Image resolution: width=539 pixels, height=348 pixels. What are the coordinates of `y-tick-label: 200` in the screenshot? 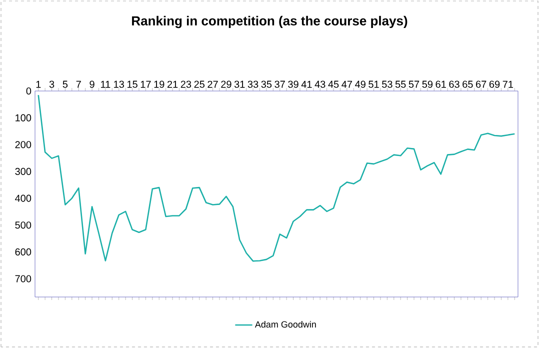 It's located at (23, 144).